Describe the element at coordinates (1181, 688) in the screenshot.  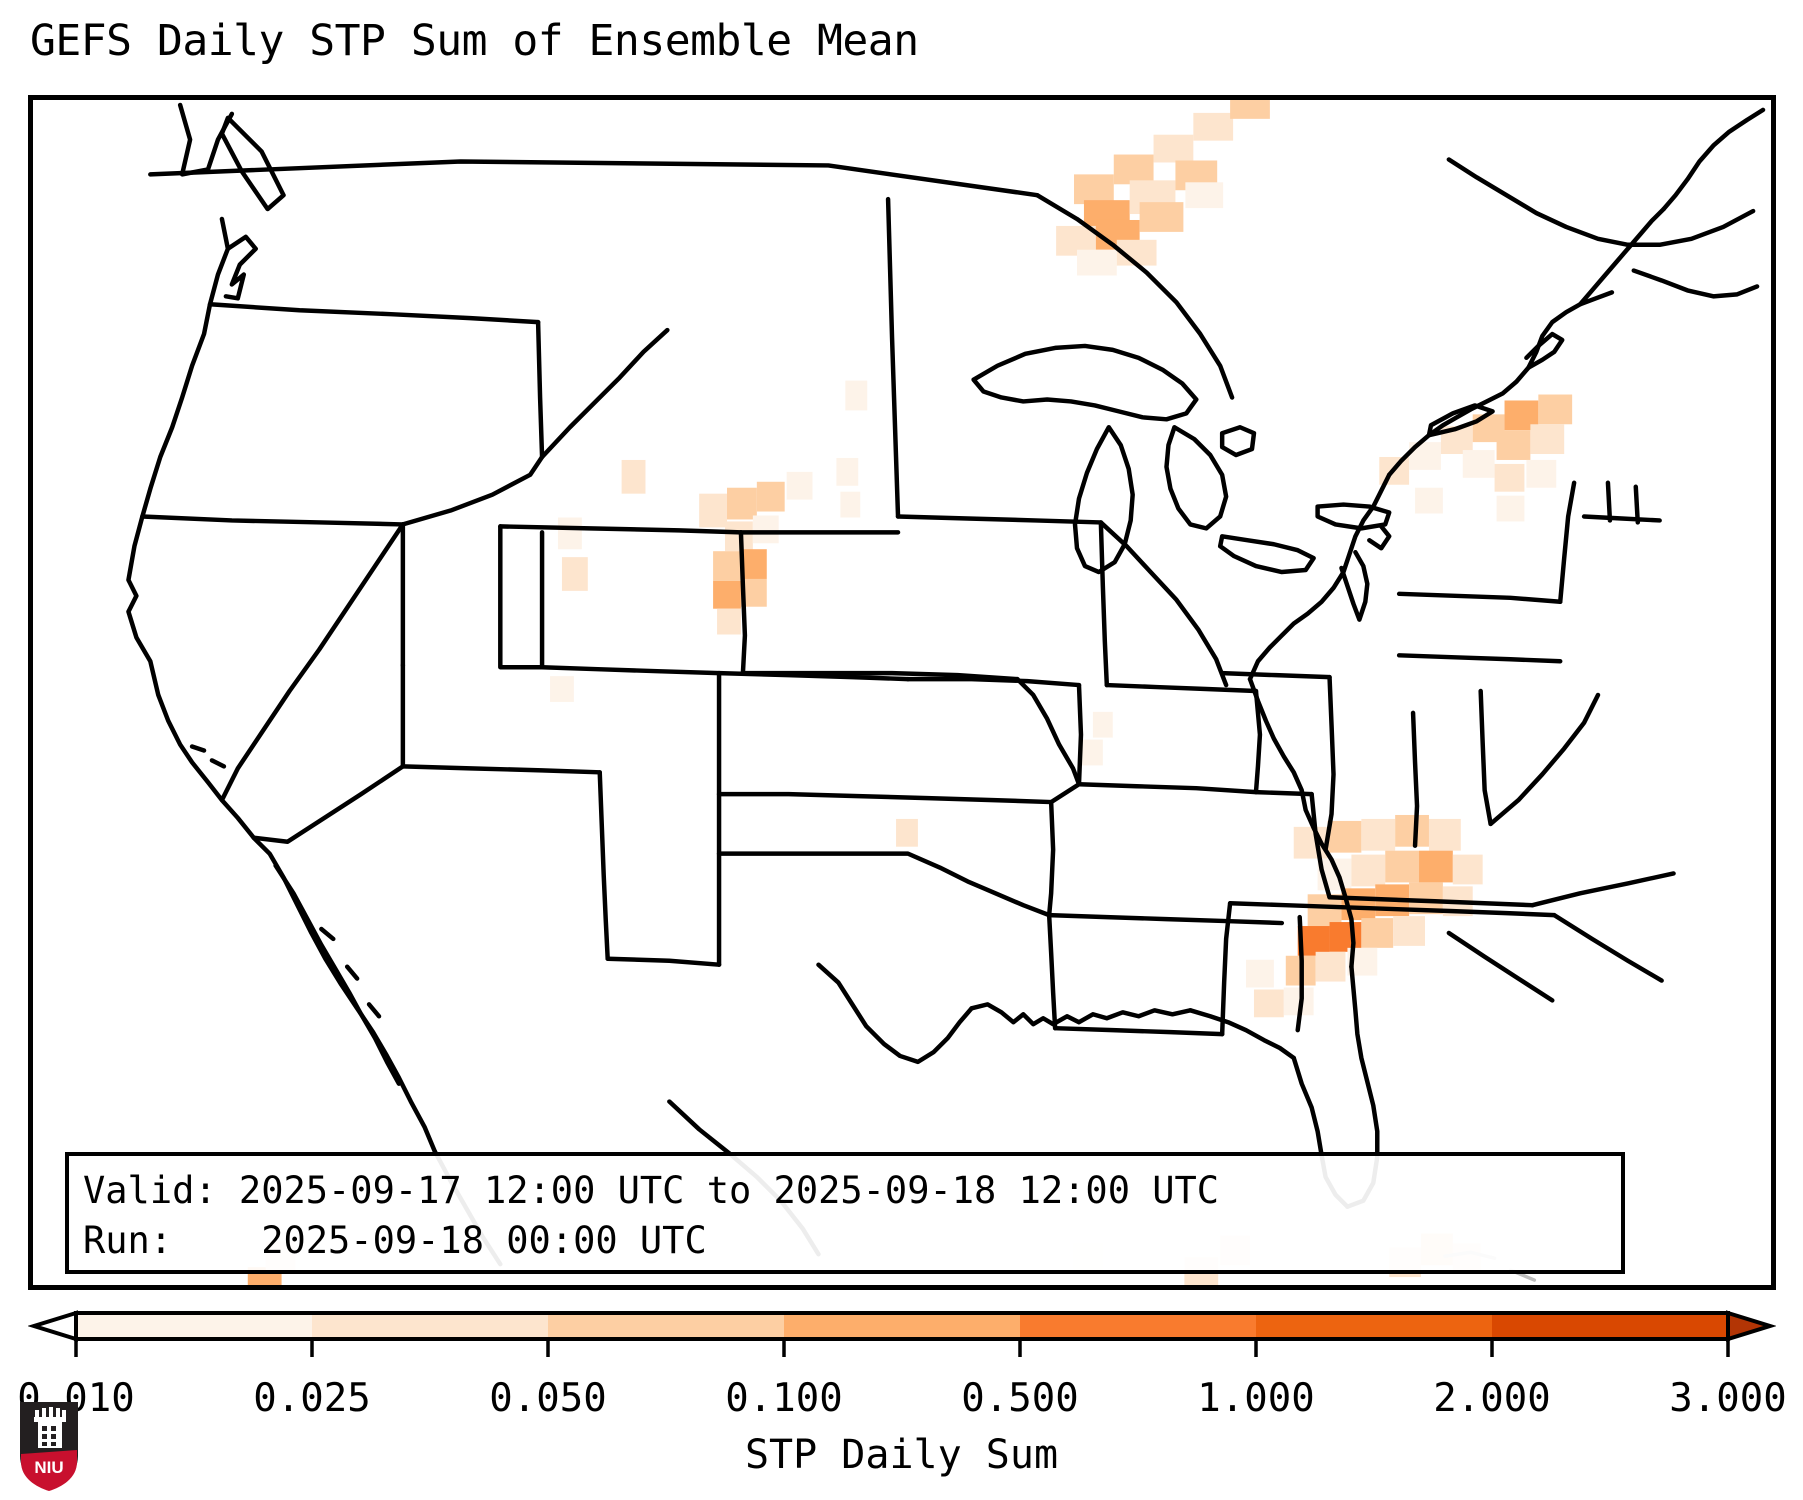
I see `state-border-ia-mn` at that location.